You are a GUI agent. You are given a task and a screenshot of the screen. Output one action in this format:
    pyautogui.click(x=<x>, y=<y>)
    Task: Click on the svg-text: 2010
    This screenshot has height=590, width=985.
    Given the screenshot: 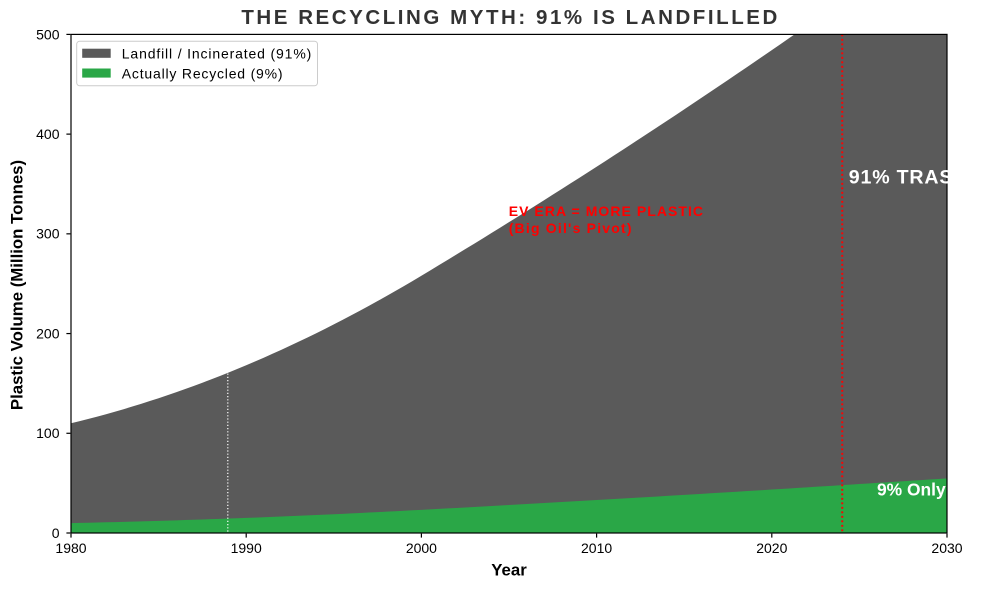 What is the action you would take?
    pyautogui.click(x=596, y=548)
    